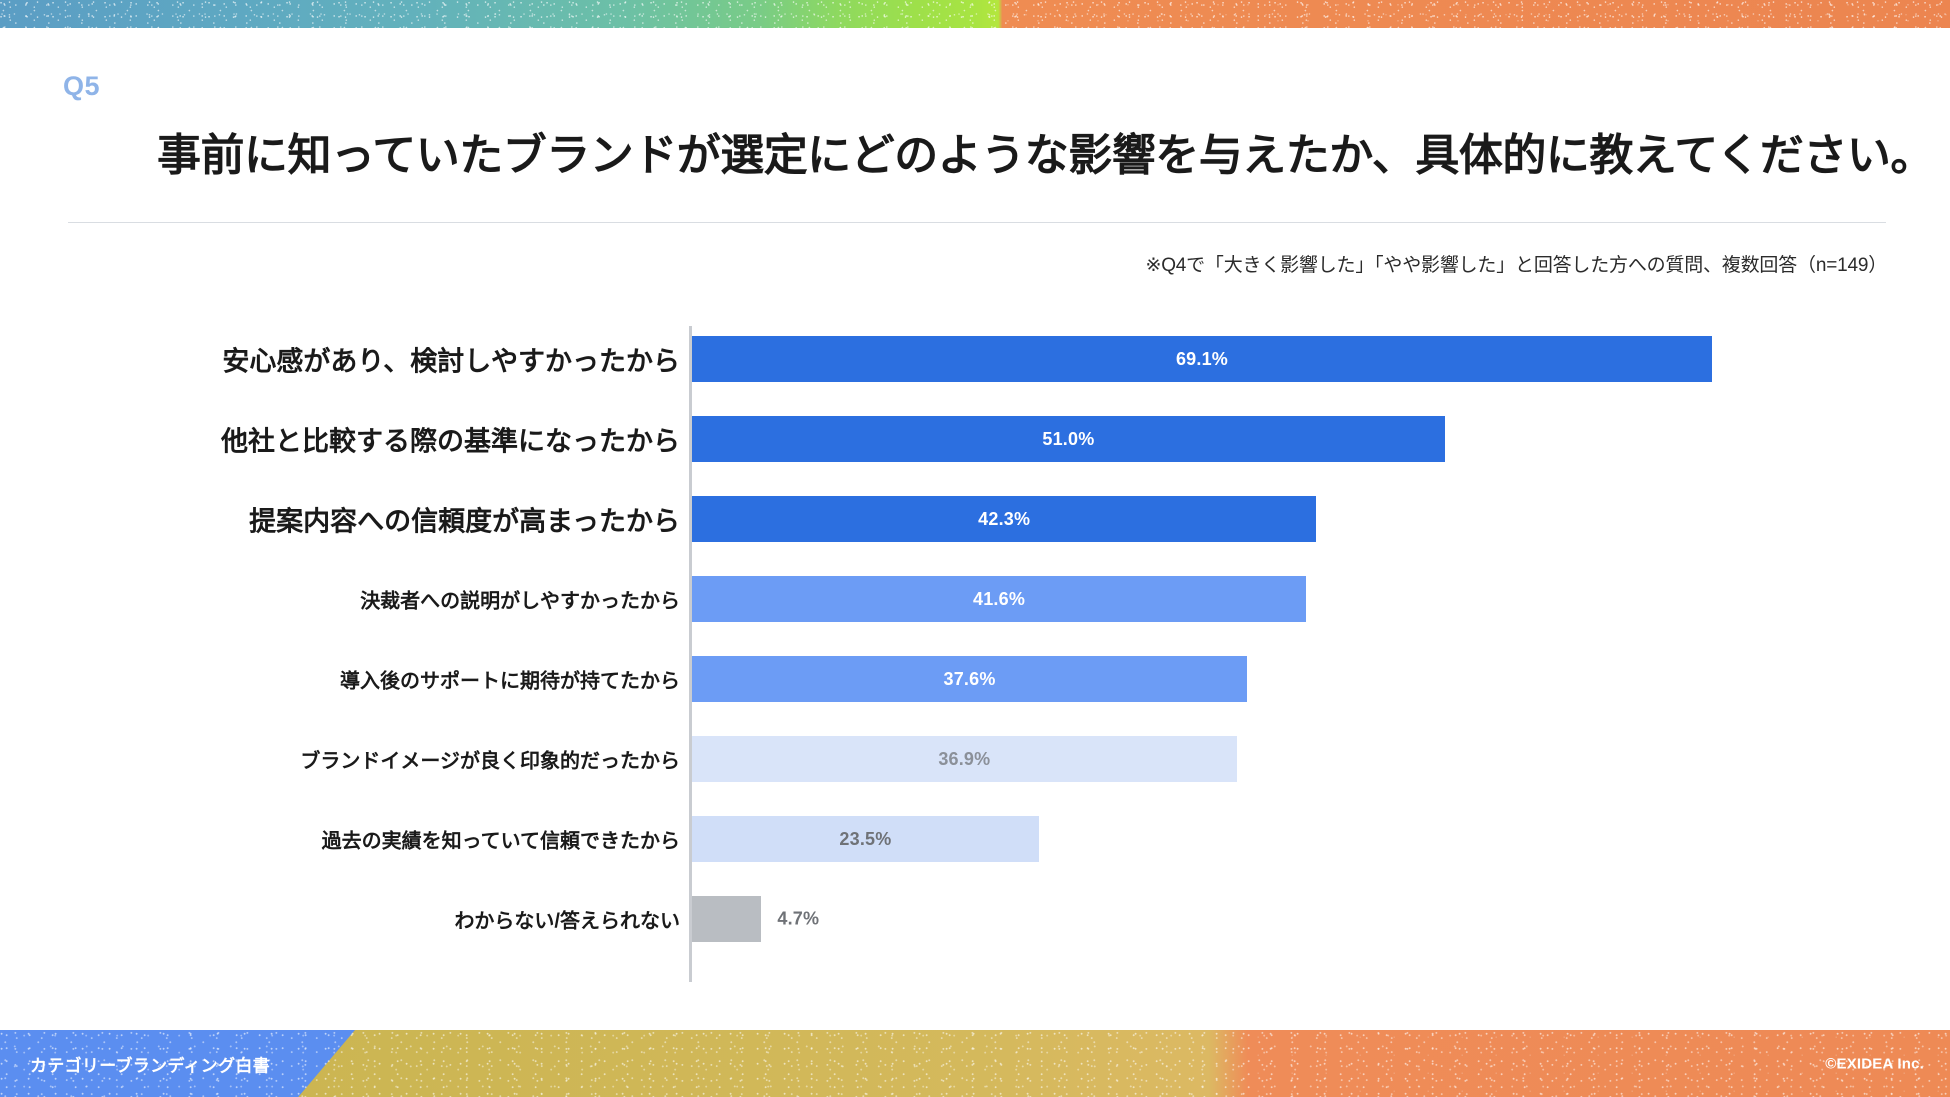  I want to click on bar-track: 23.5%, so click(1202, 839).